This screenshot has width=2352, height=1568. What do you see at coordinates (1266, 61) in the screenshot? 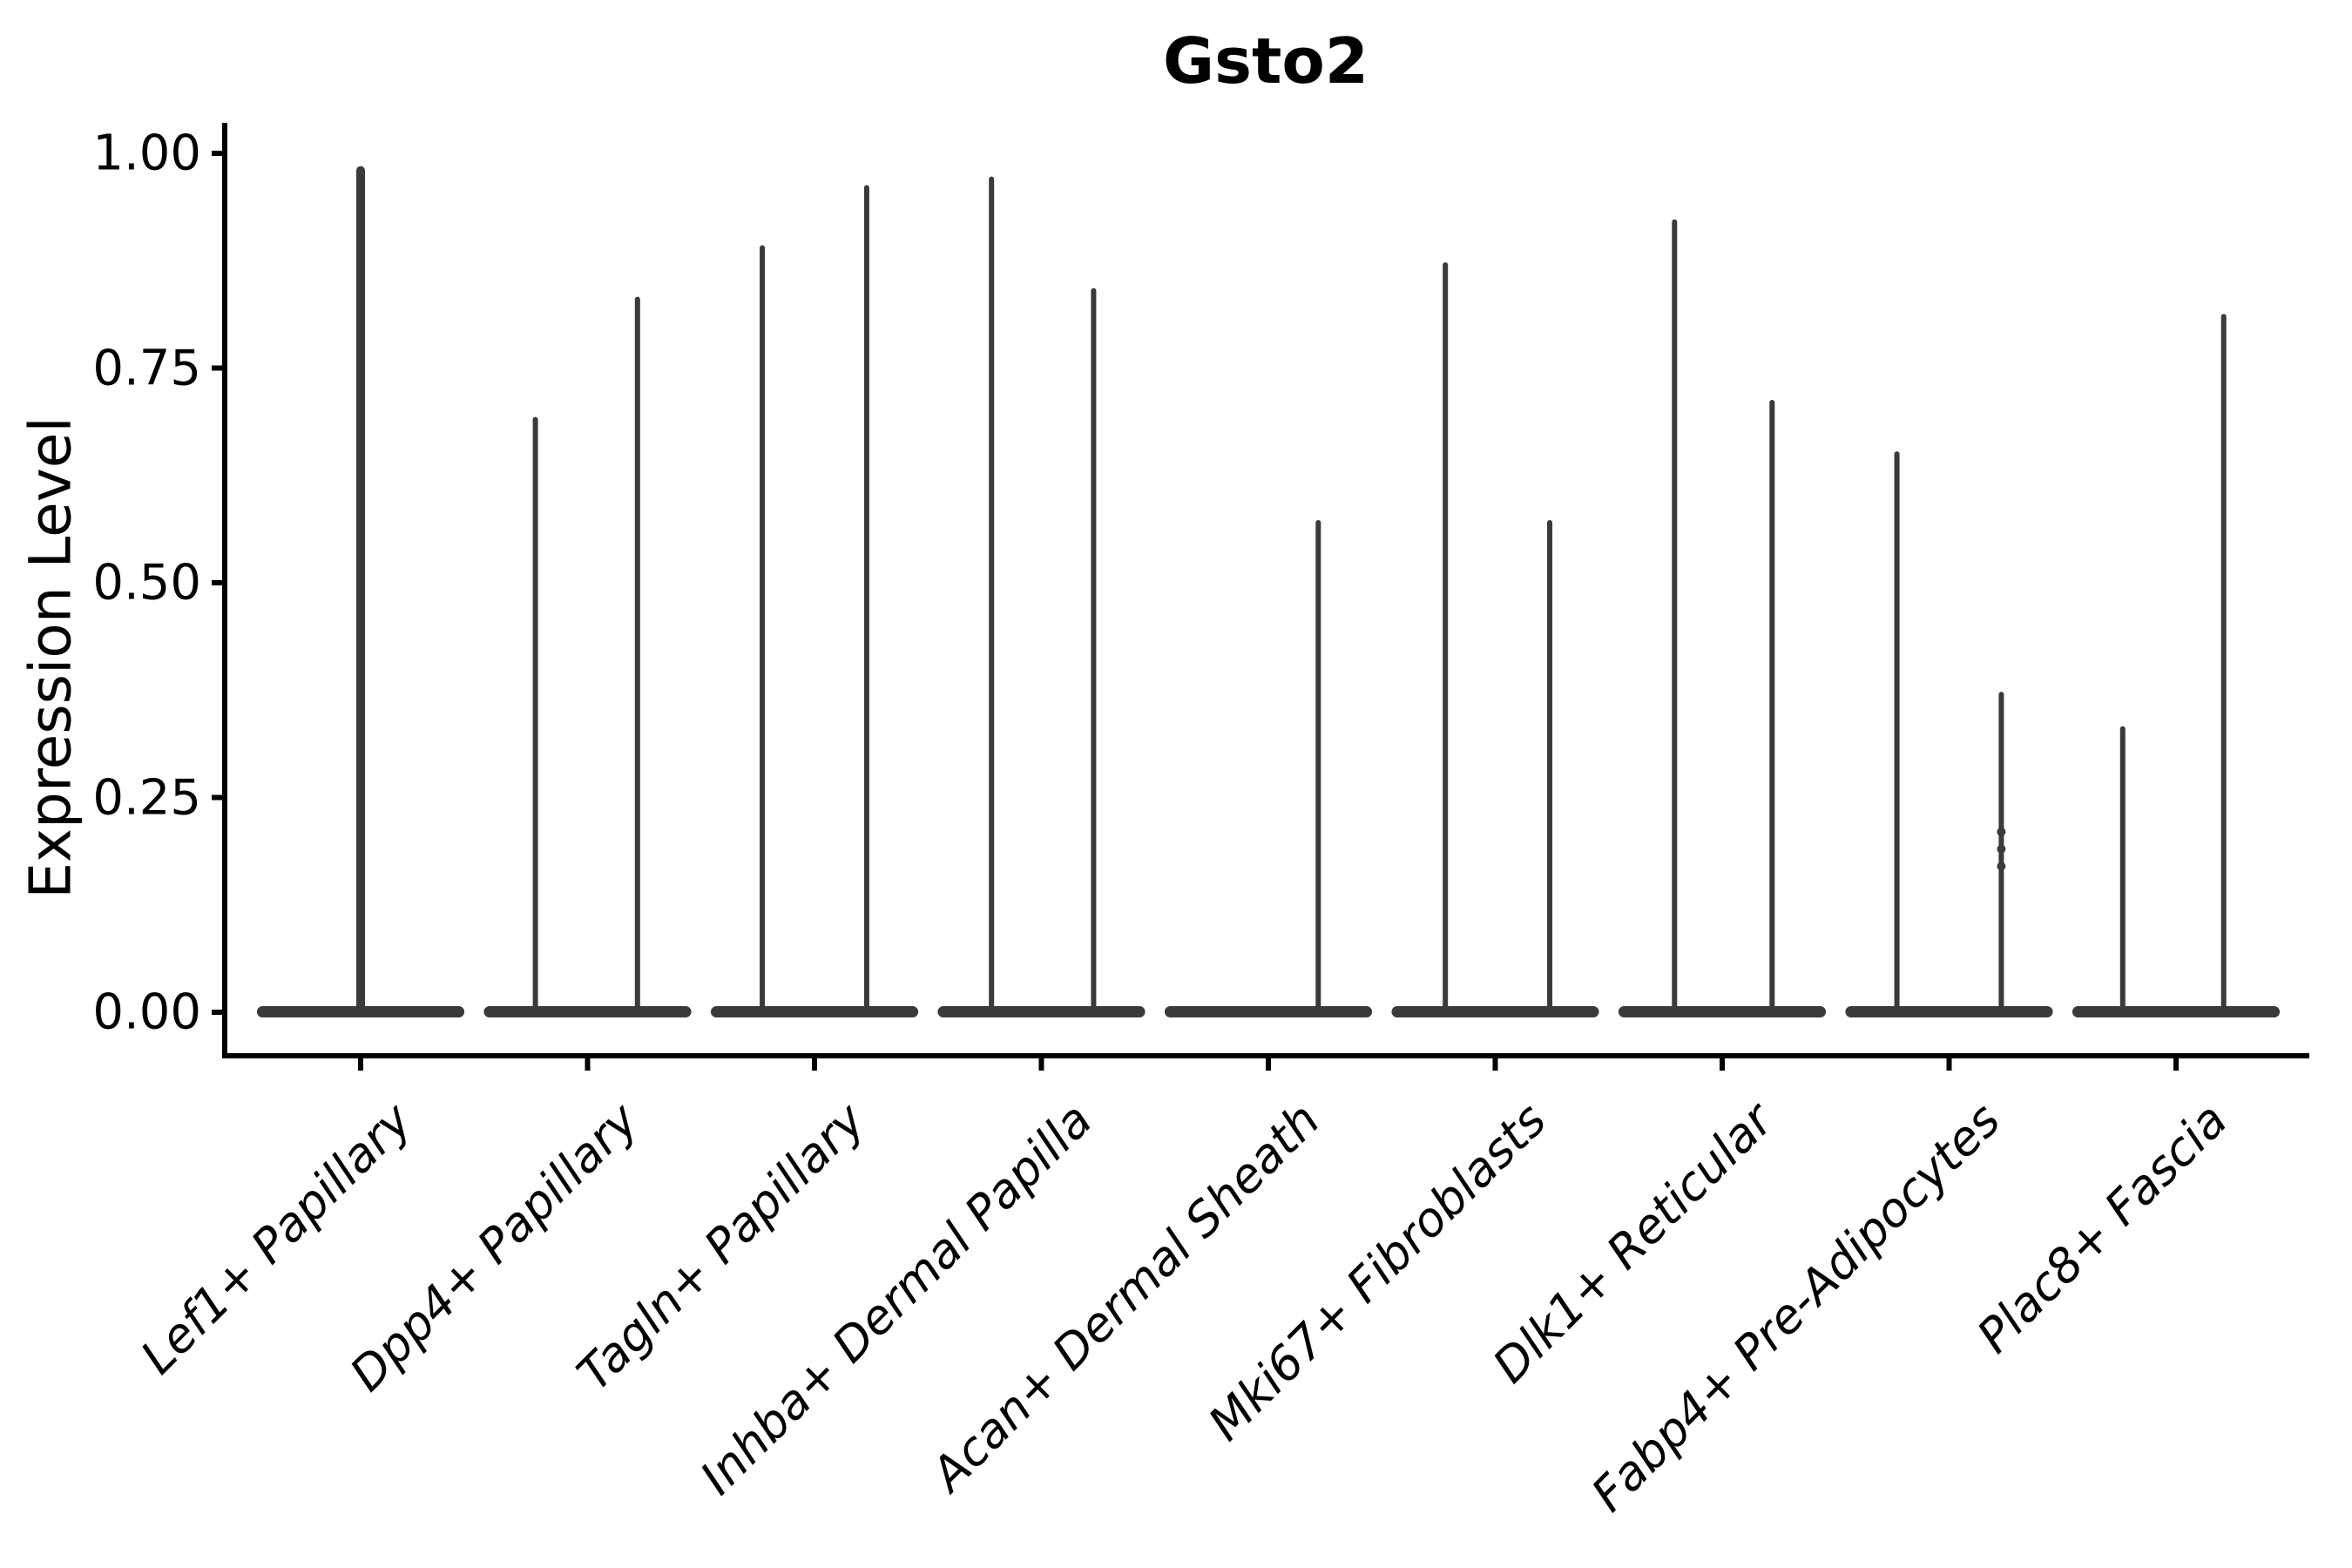
I see `chart-title: Gsto2` at bounding box center [1266, 61].